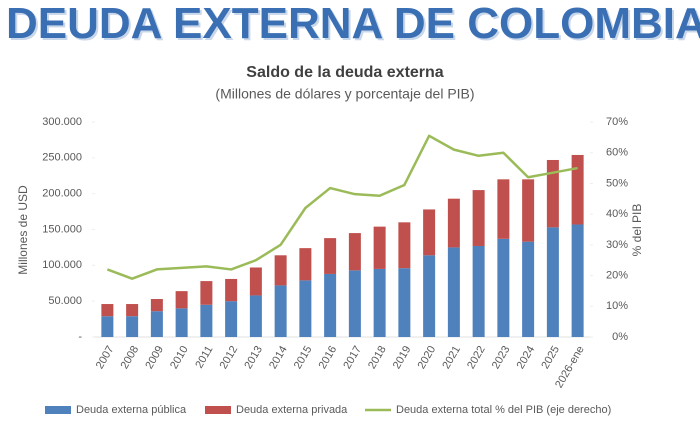 Image resolution: width=700 pixels, height=423 pixels. I want to click on title-shadow: DEUDA EXTERNA DE COLOMBIA, so click(354, 25).